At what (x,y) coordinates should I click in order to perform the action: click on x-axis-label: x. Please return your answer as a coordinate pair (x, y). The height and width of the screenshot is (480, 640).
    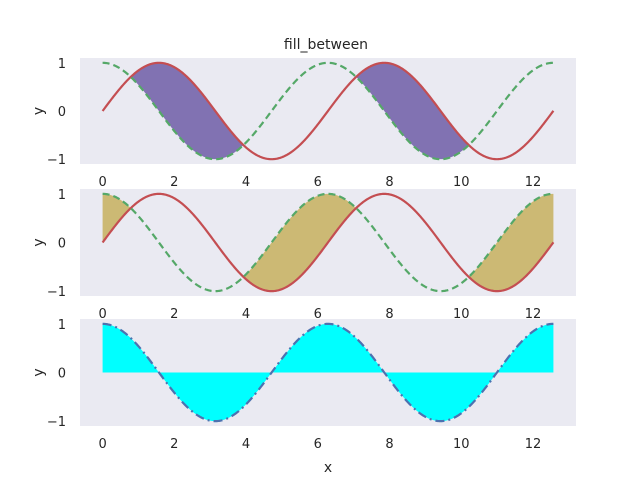
    Looking at the image, I should click on (328, 468).